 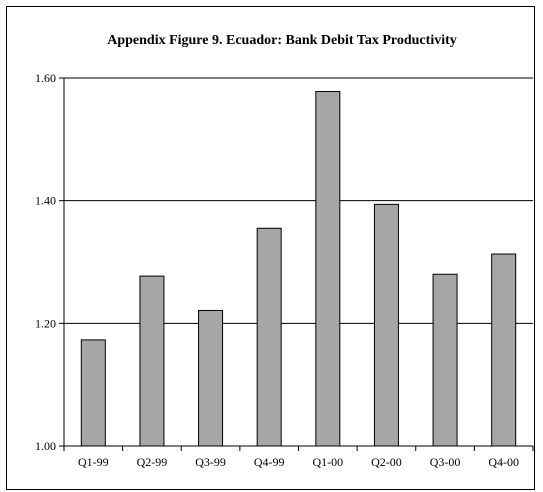 What do you see at coordinates (152, 462) in the screenshot?
I see `x-tick-label: Q2-99` at bounding box center [152, 462].